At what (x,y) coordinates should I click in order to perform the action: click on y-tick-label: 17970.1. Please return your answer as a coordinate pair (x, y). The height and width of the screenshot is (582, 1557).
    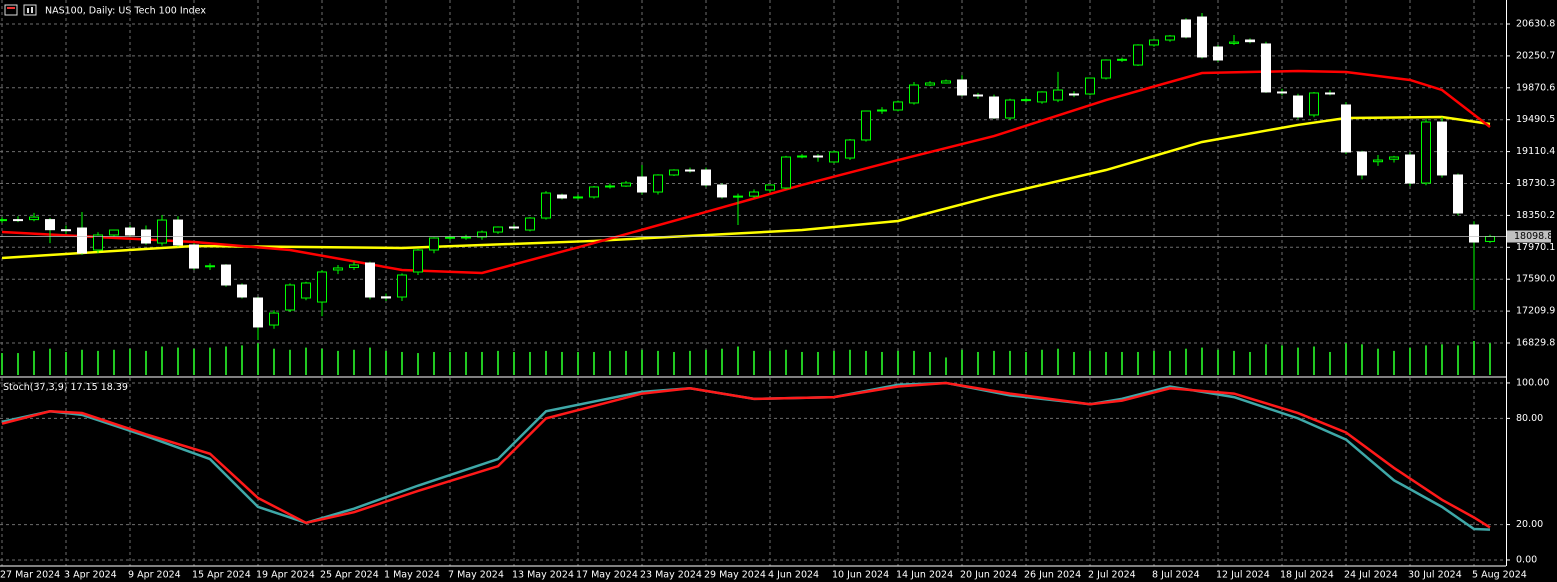
    Looking at the image, I should click on (1535, 247).